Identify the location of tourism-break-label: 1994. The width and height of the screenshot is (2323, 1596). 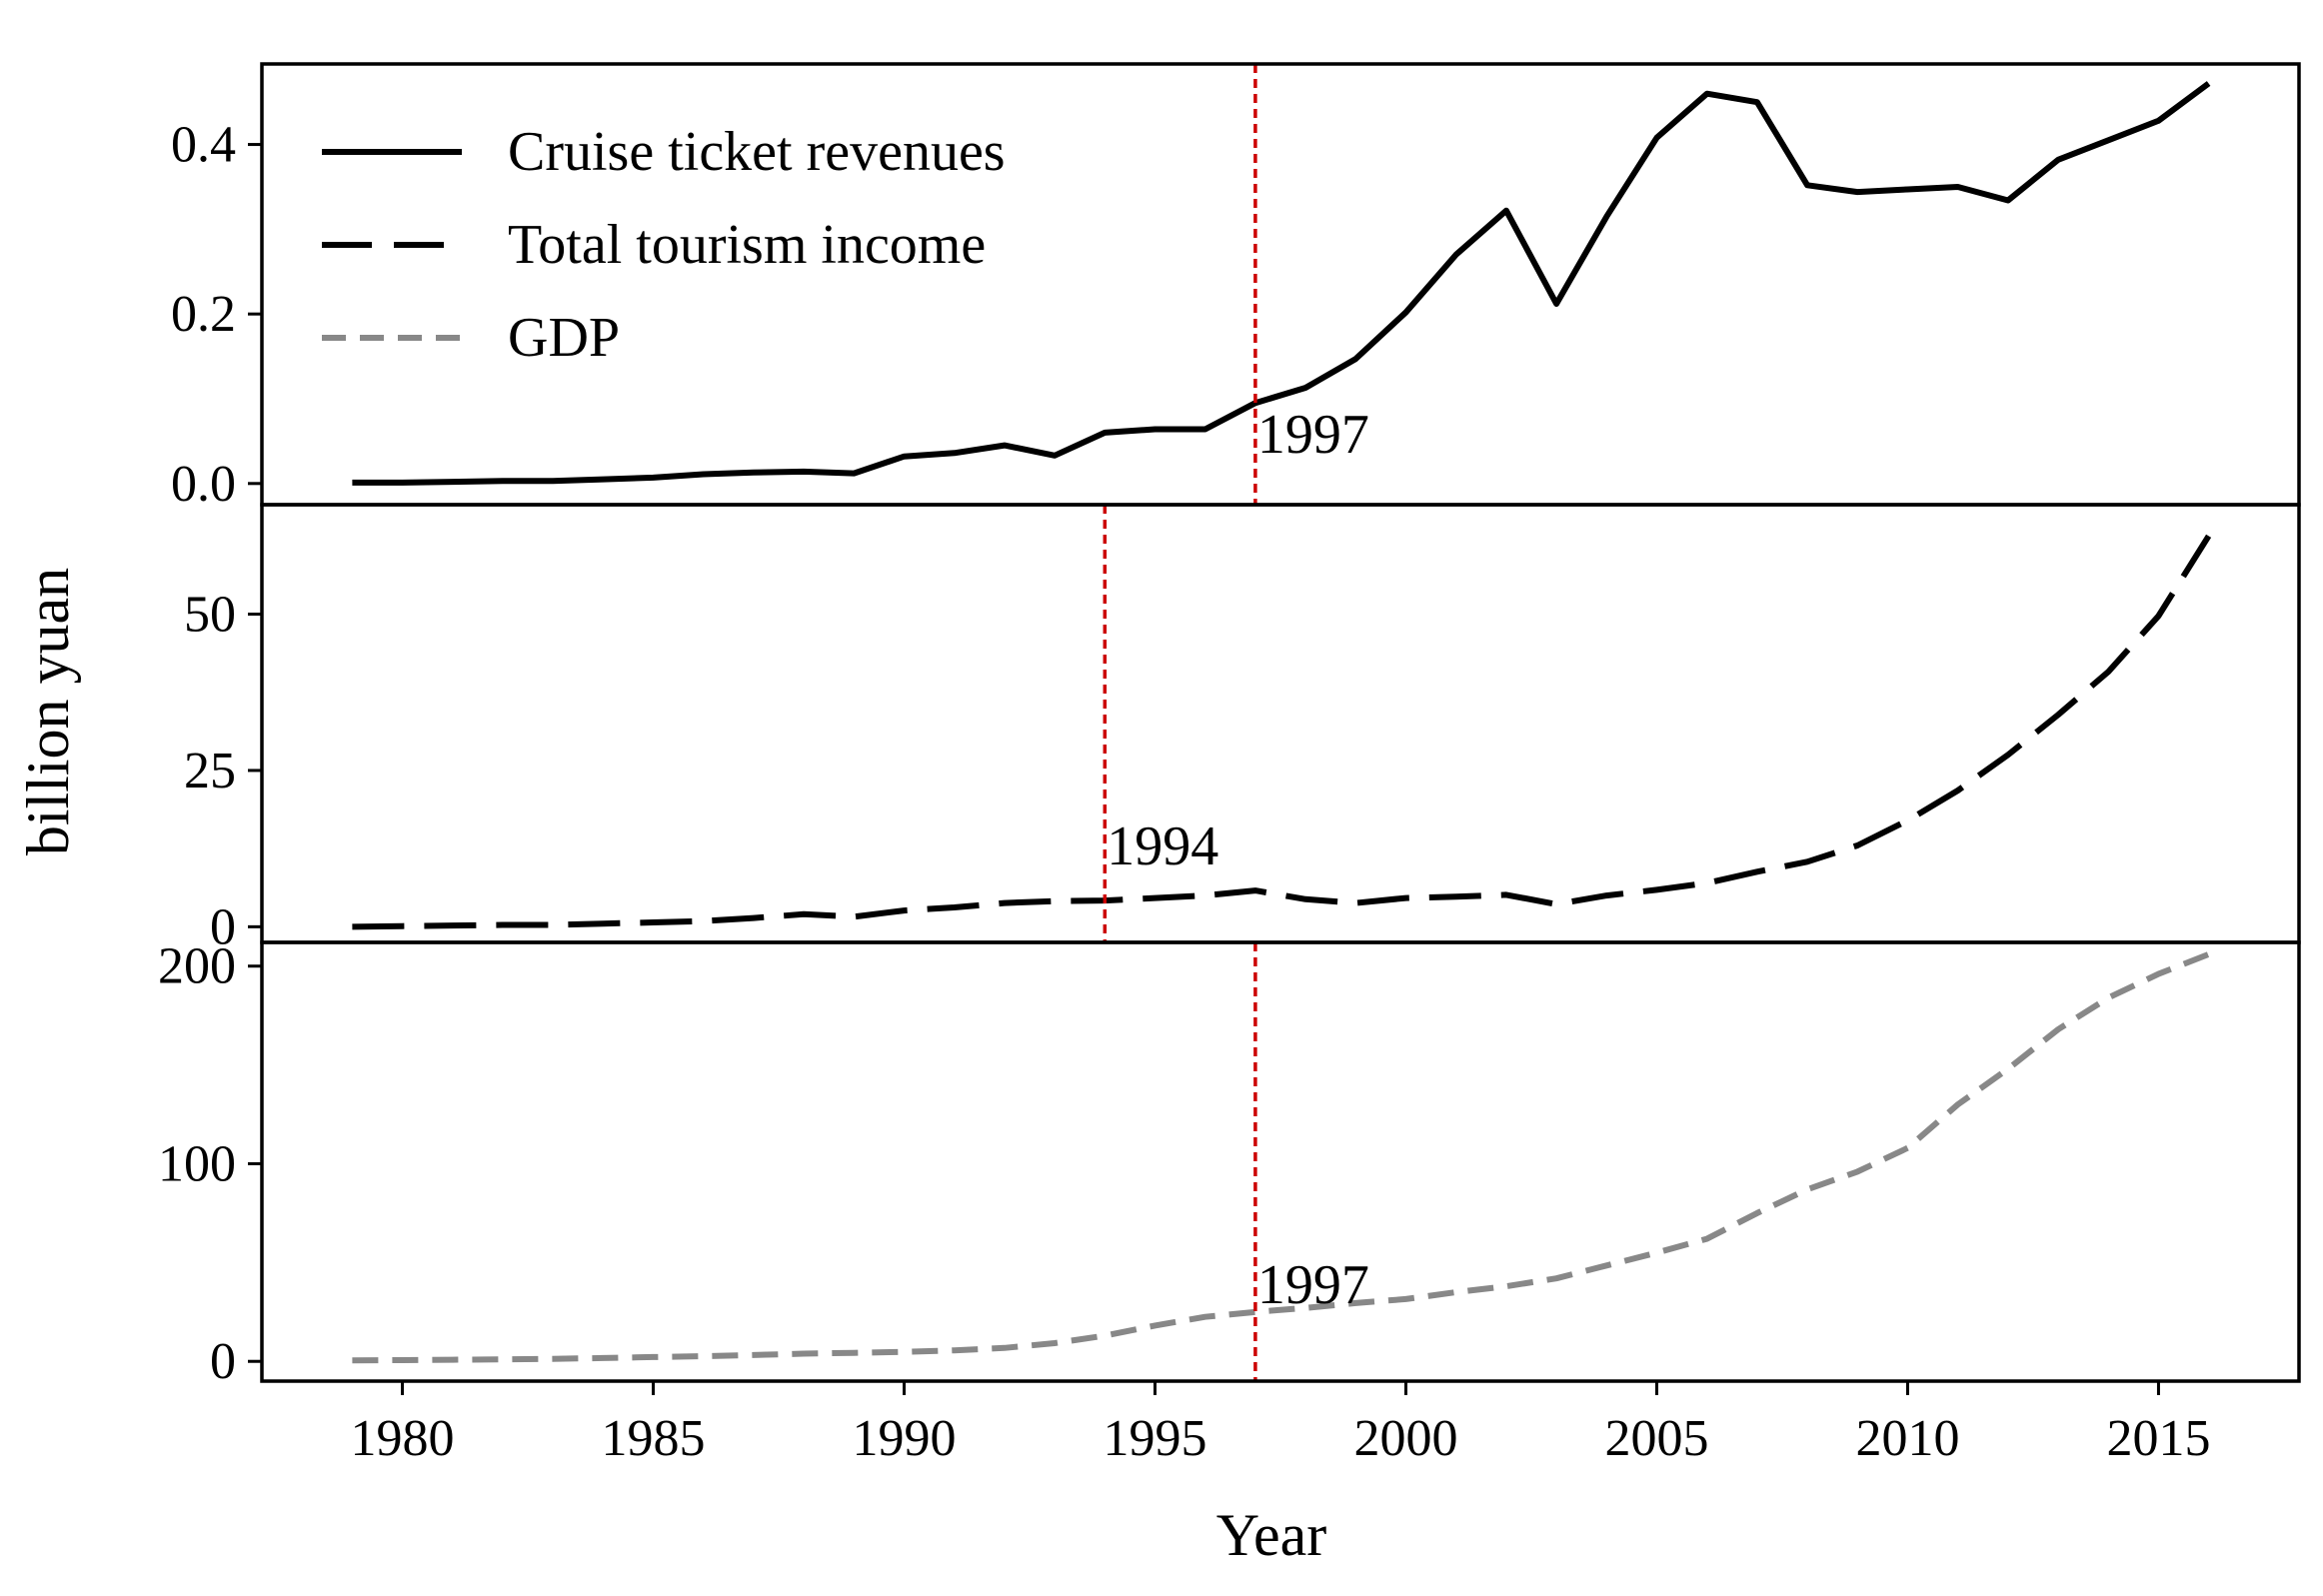
(1162, 846).